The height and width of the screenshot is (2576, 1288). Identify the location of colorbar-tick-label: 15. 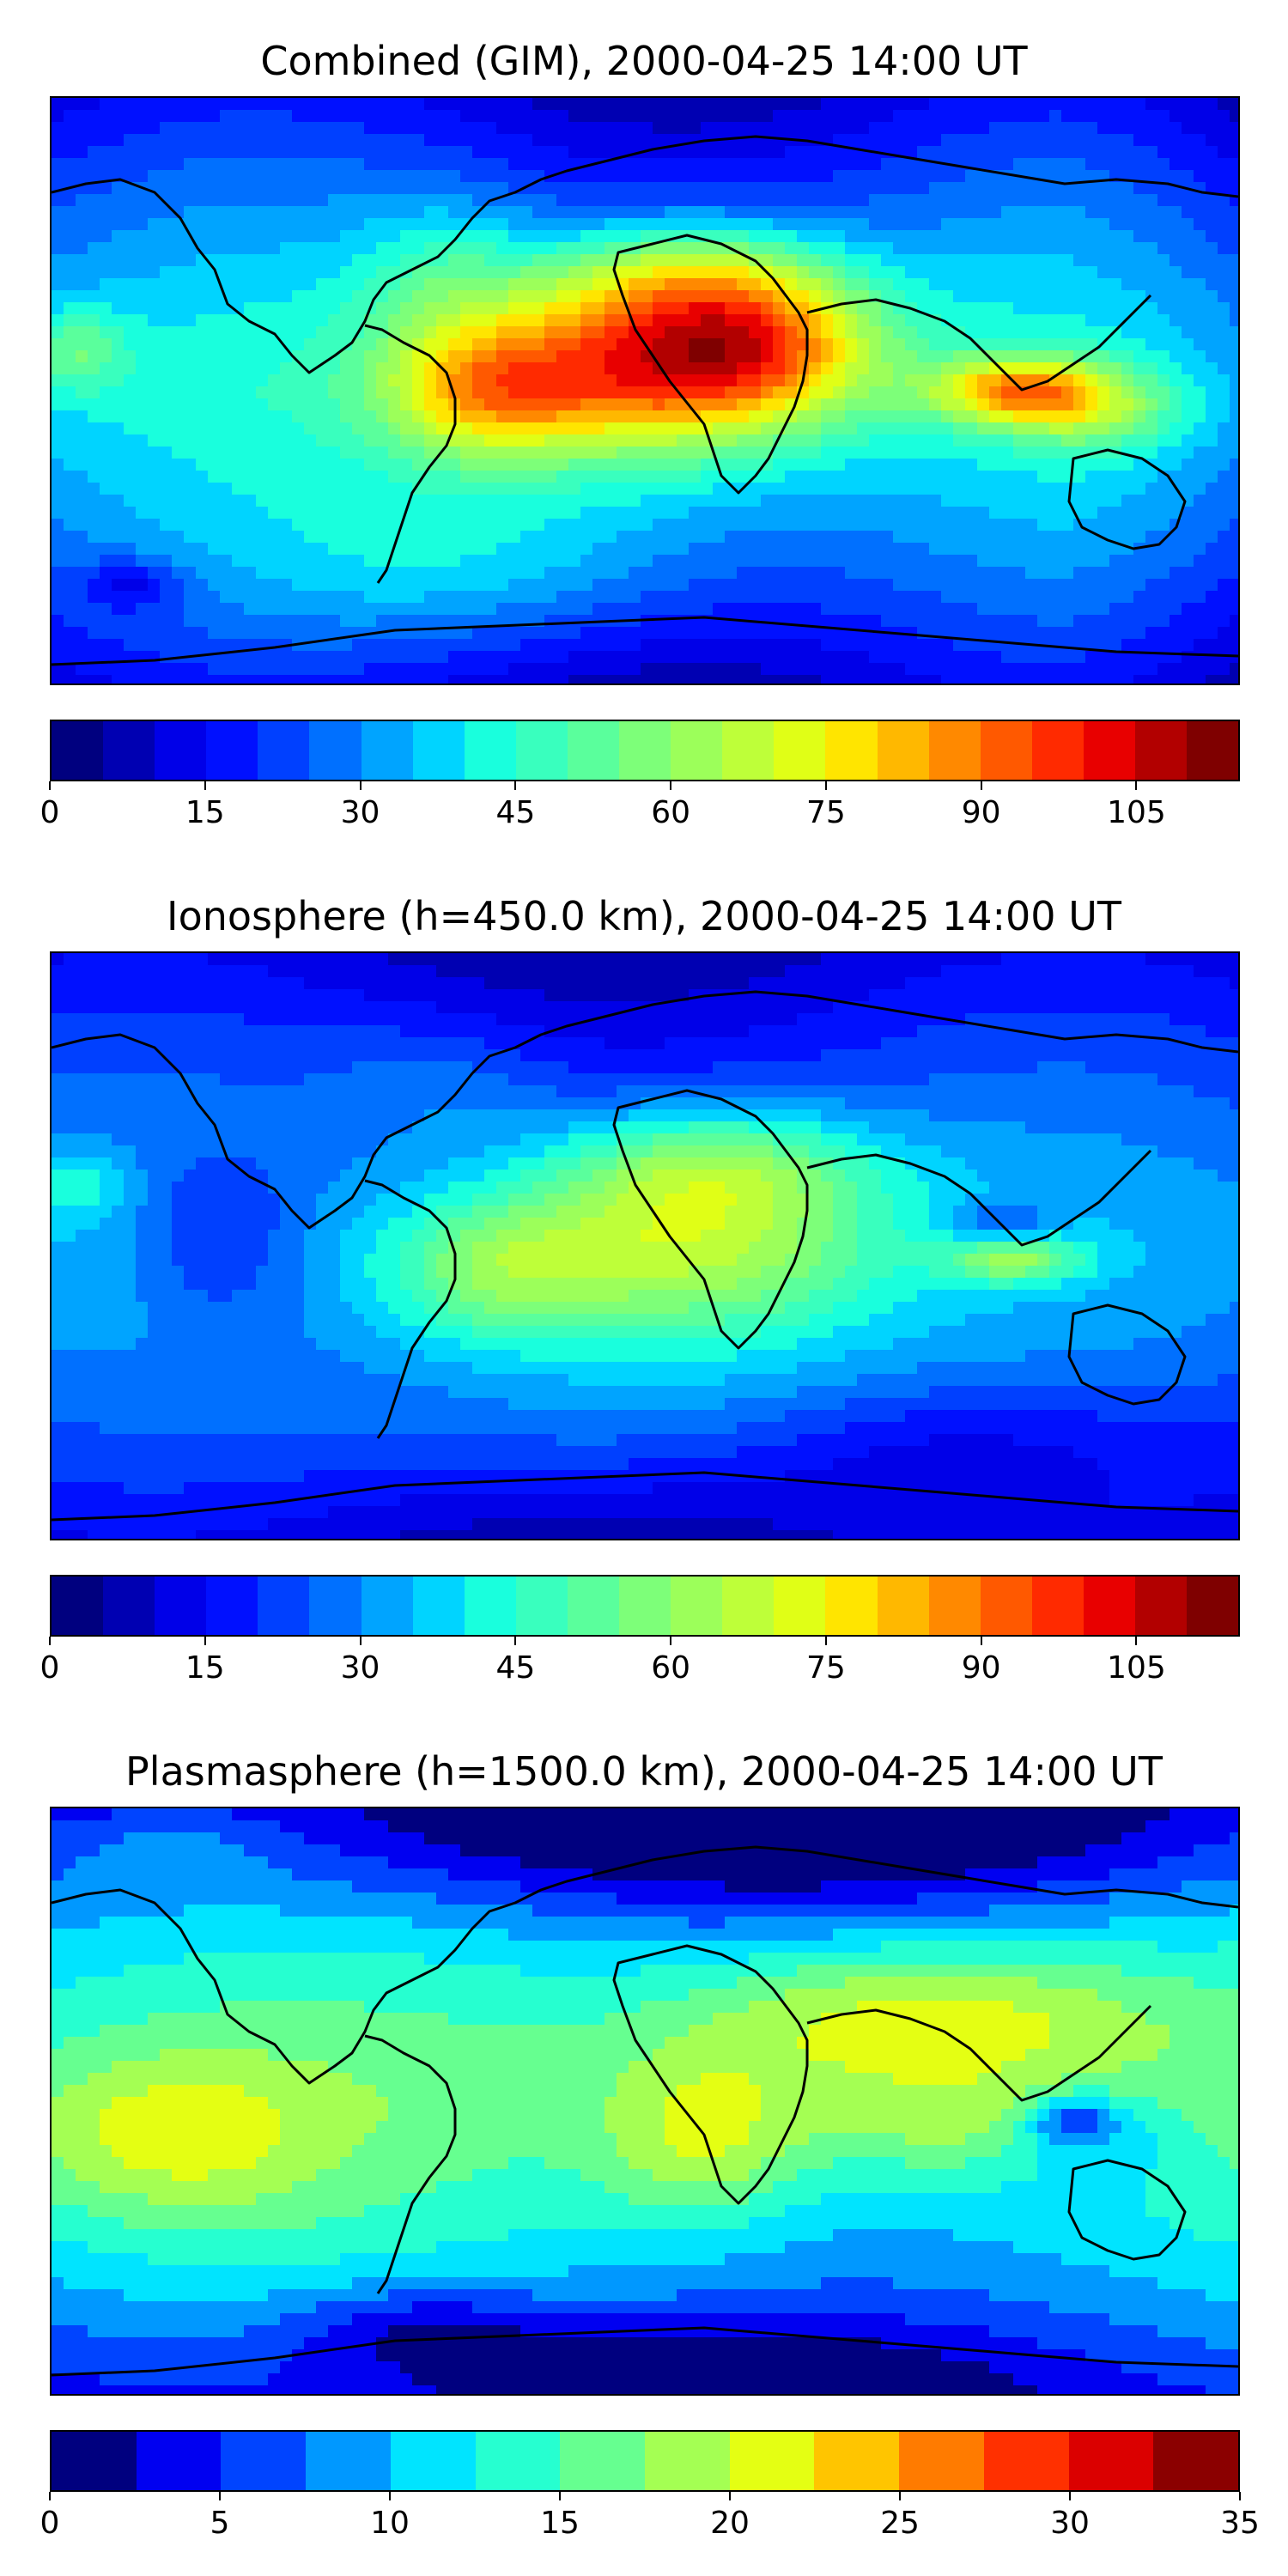
(205, 812).